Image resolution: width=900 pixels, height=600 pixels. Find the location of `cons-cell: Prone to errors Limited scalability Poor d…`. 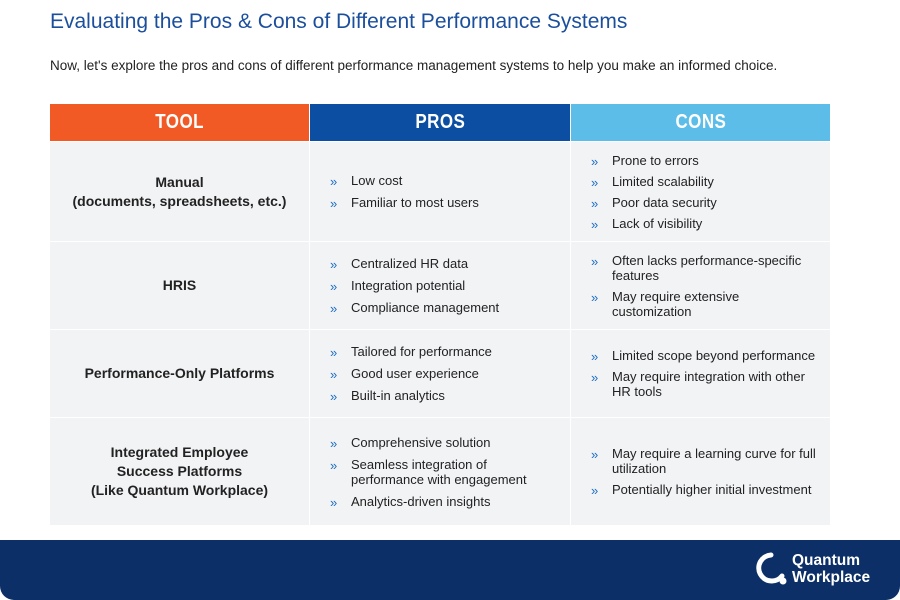

cons-cell: Prone to errors Limited scalability Poor d… is located at coordinates (700, 191).